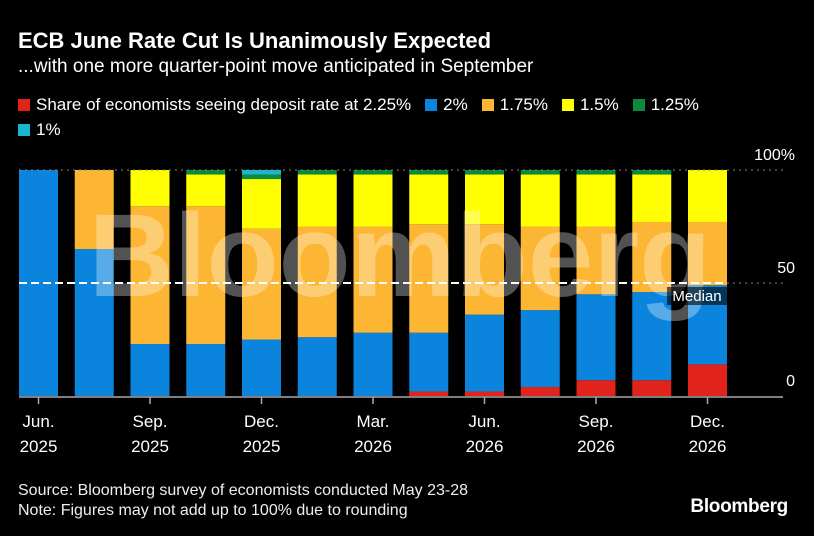 Image resolution: width=814 pixels, height=536 pixels. What do you see at coordinates (786, 268) in the screenshot?
I see `y-tick-label: 50` at bounding box center [786, 268].